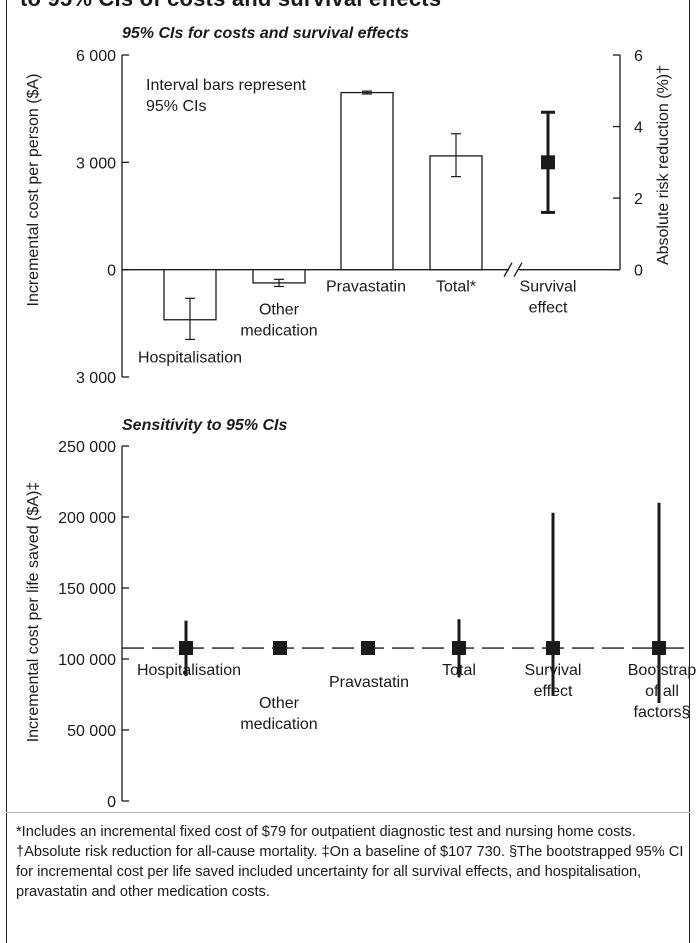  What do you see at coordinates (663, 165) in the screenshot?
I see `top-chart-y2label: Absolute risk reduction (%)†` at bounding box center [663, 165].